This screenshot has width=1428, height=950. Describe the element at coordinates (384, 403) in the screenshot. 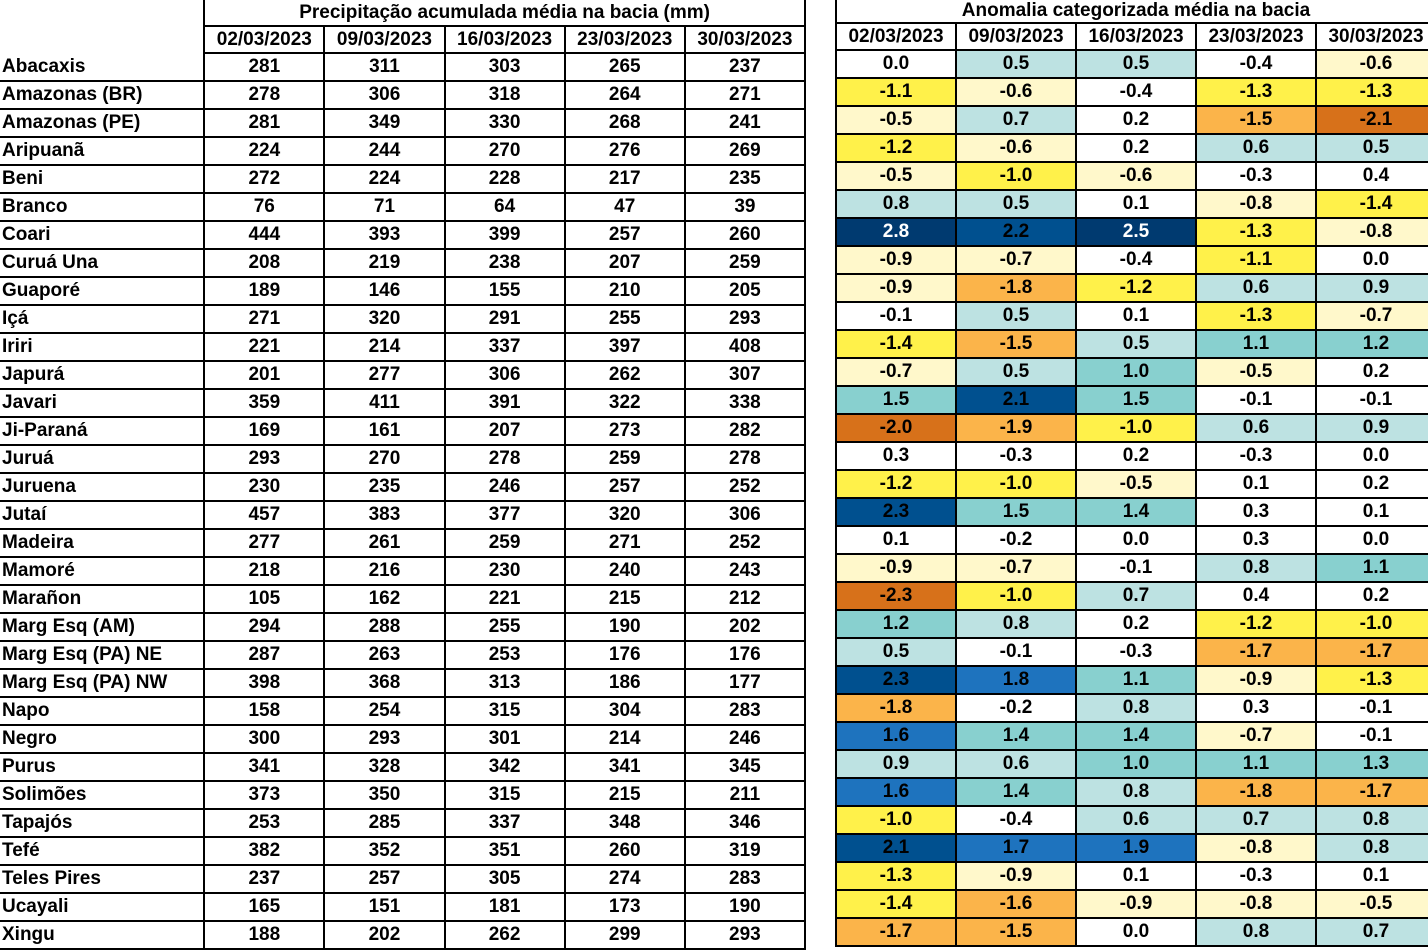

I see `precip-cell: 411` at that location.